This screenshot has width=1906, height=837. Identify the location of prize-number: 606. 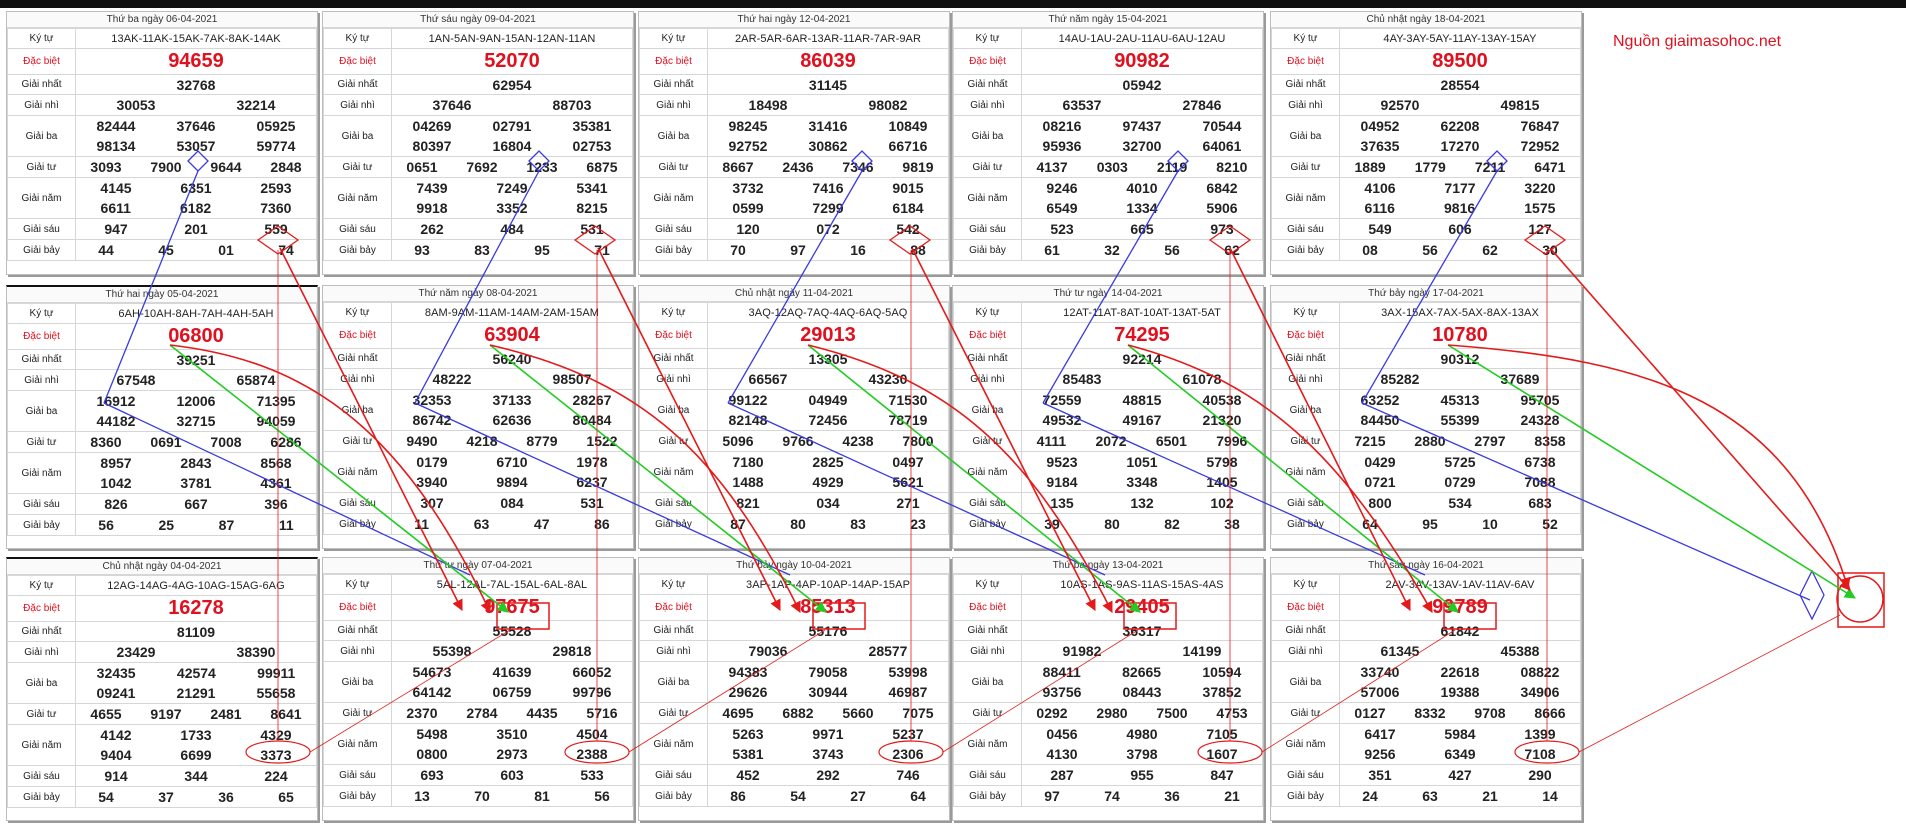
(1460, 229).